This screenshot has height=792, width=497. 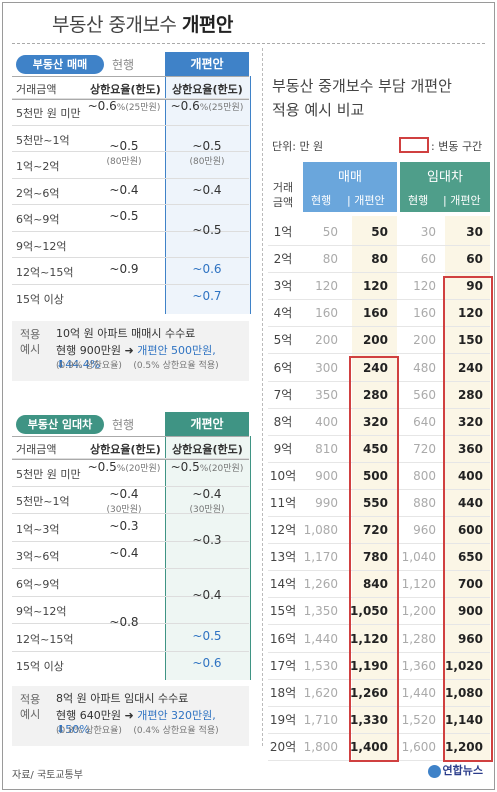 I want to click on amount-label: 15억 이상, so click(x=40, y=299).